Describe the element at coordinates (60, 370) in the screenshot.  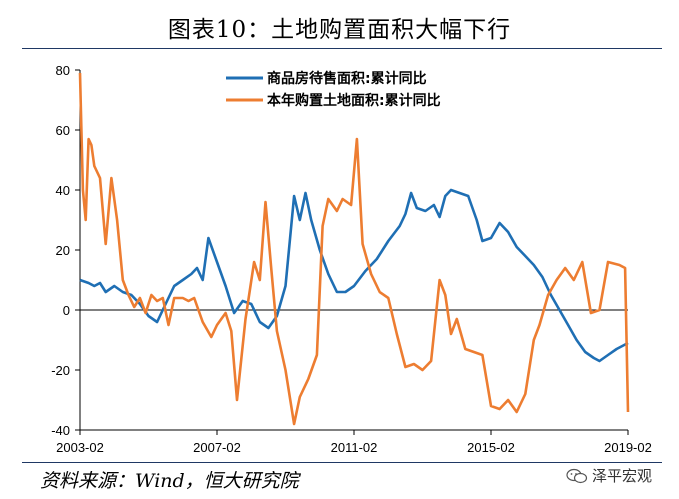
I see `y-tick-label: -20` at that location.